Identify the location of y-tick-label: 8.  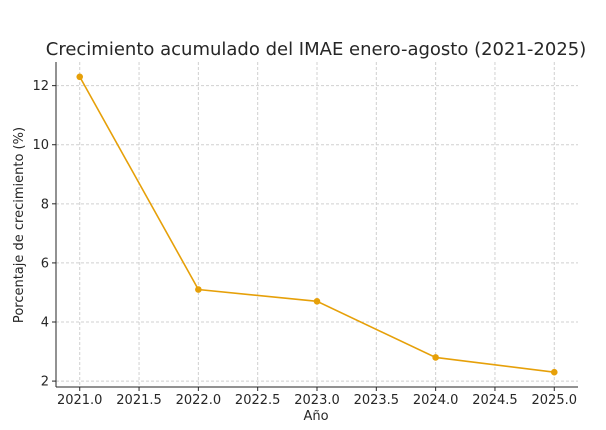
(45, 204).